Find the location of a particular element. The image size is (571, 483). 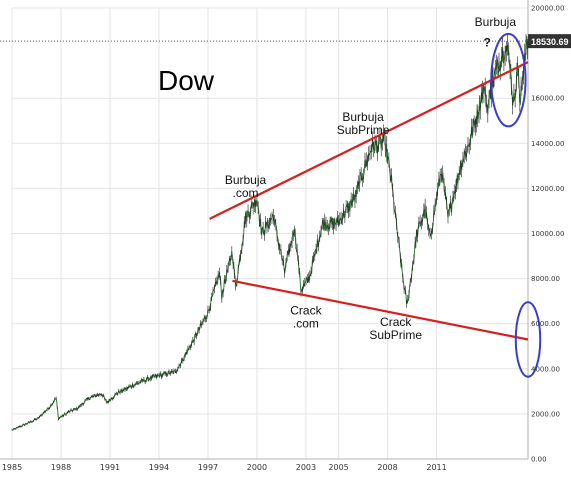

x-tick-label: 1985 is located at coordinates (12, 467).